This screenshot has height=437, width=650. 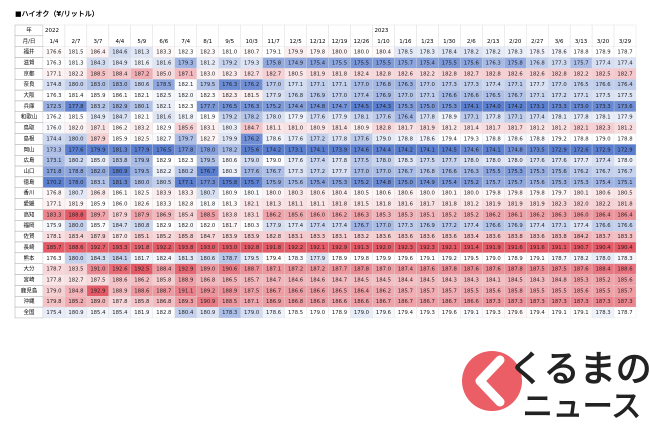 I want to click on price-value: 176.5, so click(x=163, y=150).